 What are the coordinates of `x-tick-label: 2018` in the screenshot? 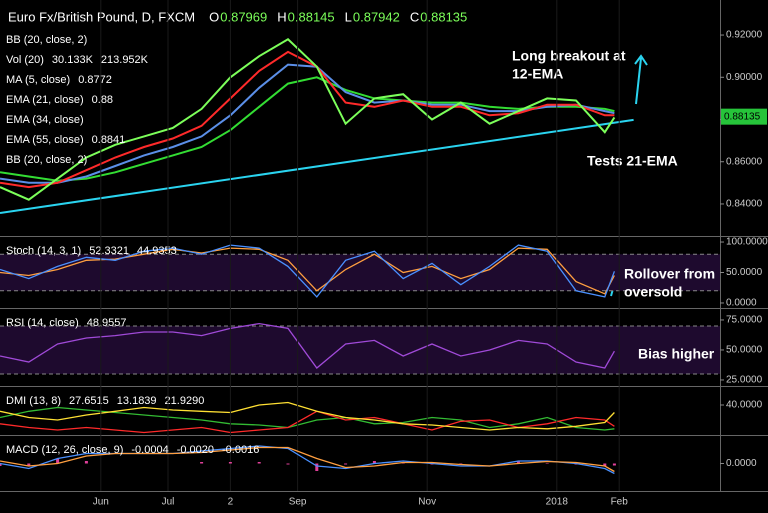 It's located at (557, 502).